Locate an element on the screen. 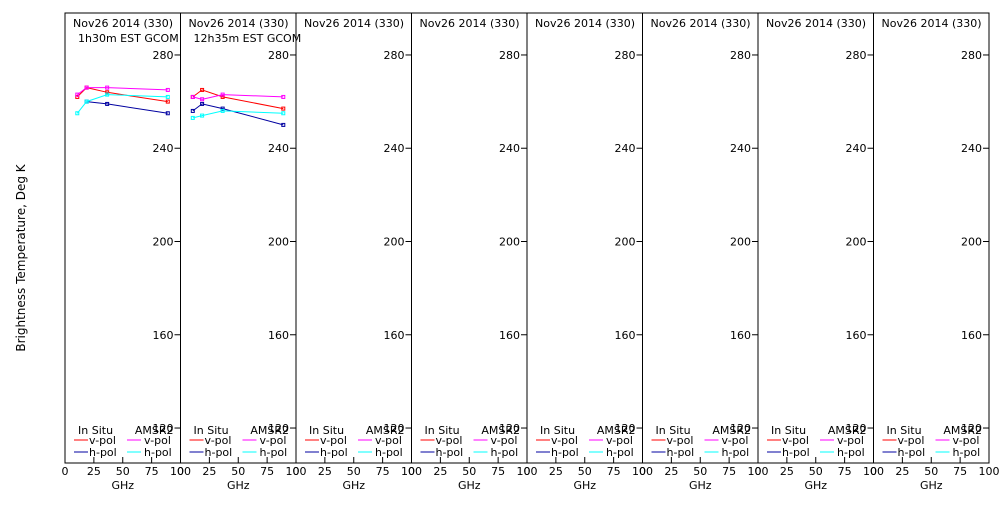  panel-8-x-axis-label: GHz is located at coordinates (931, 485).